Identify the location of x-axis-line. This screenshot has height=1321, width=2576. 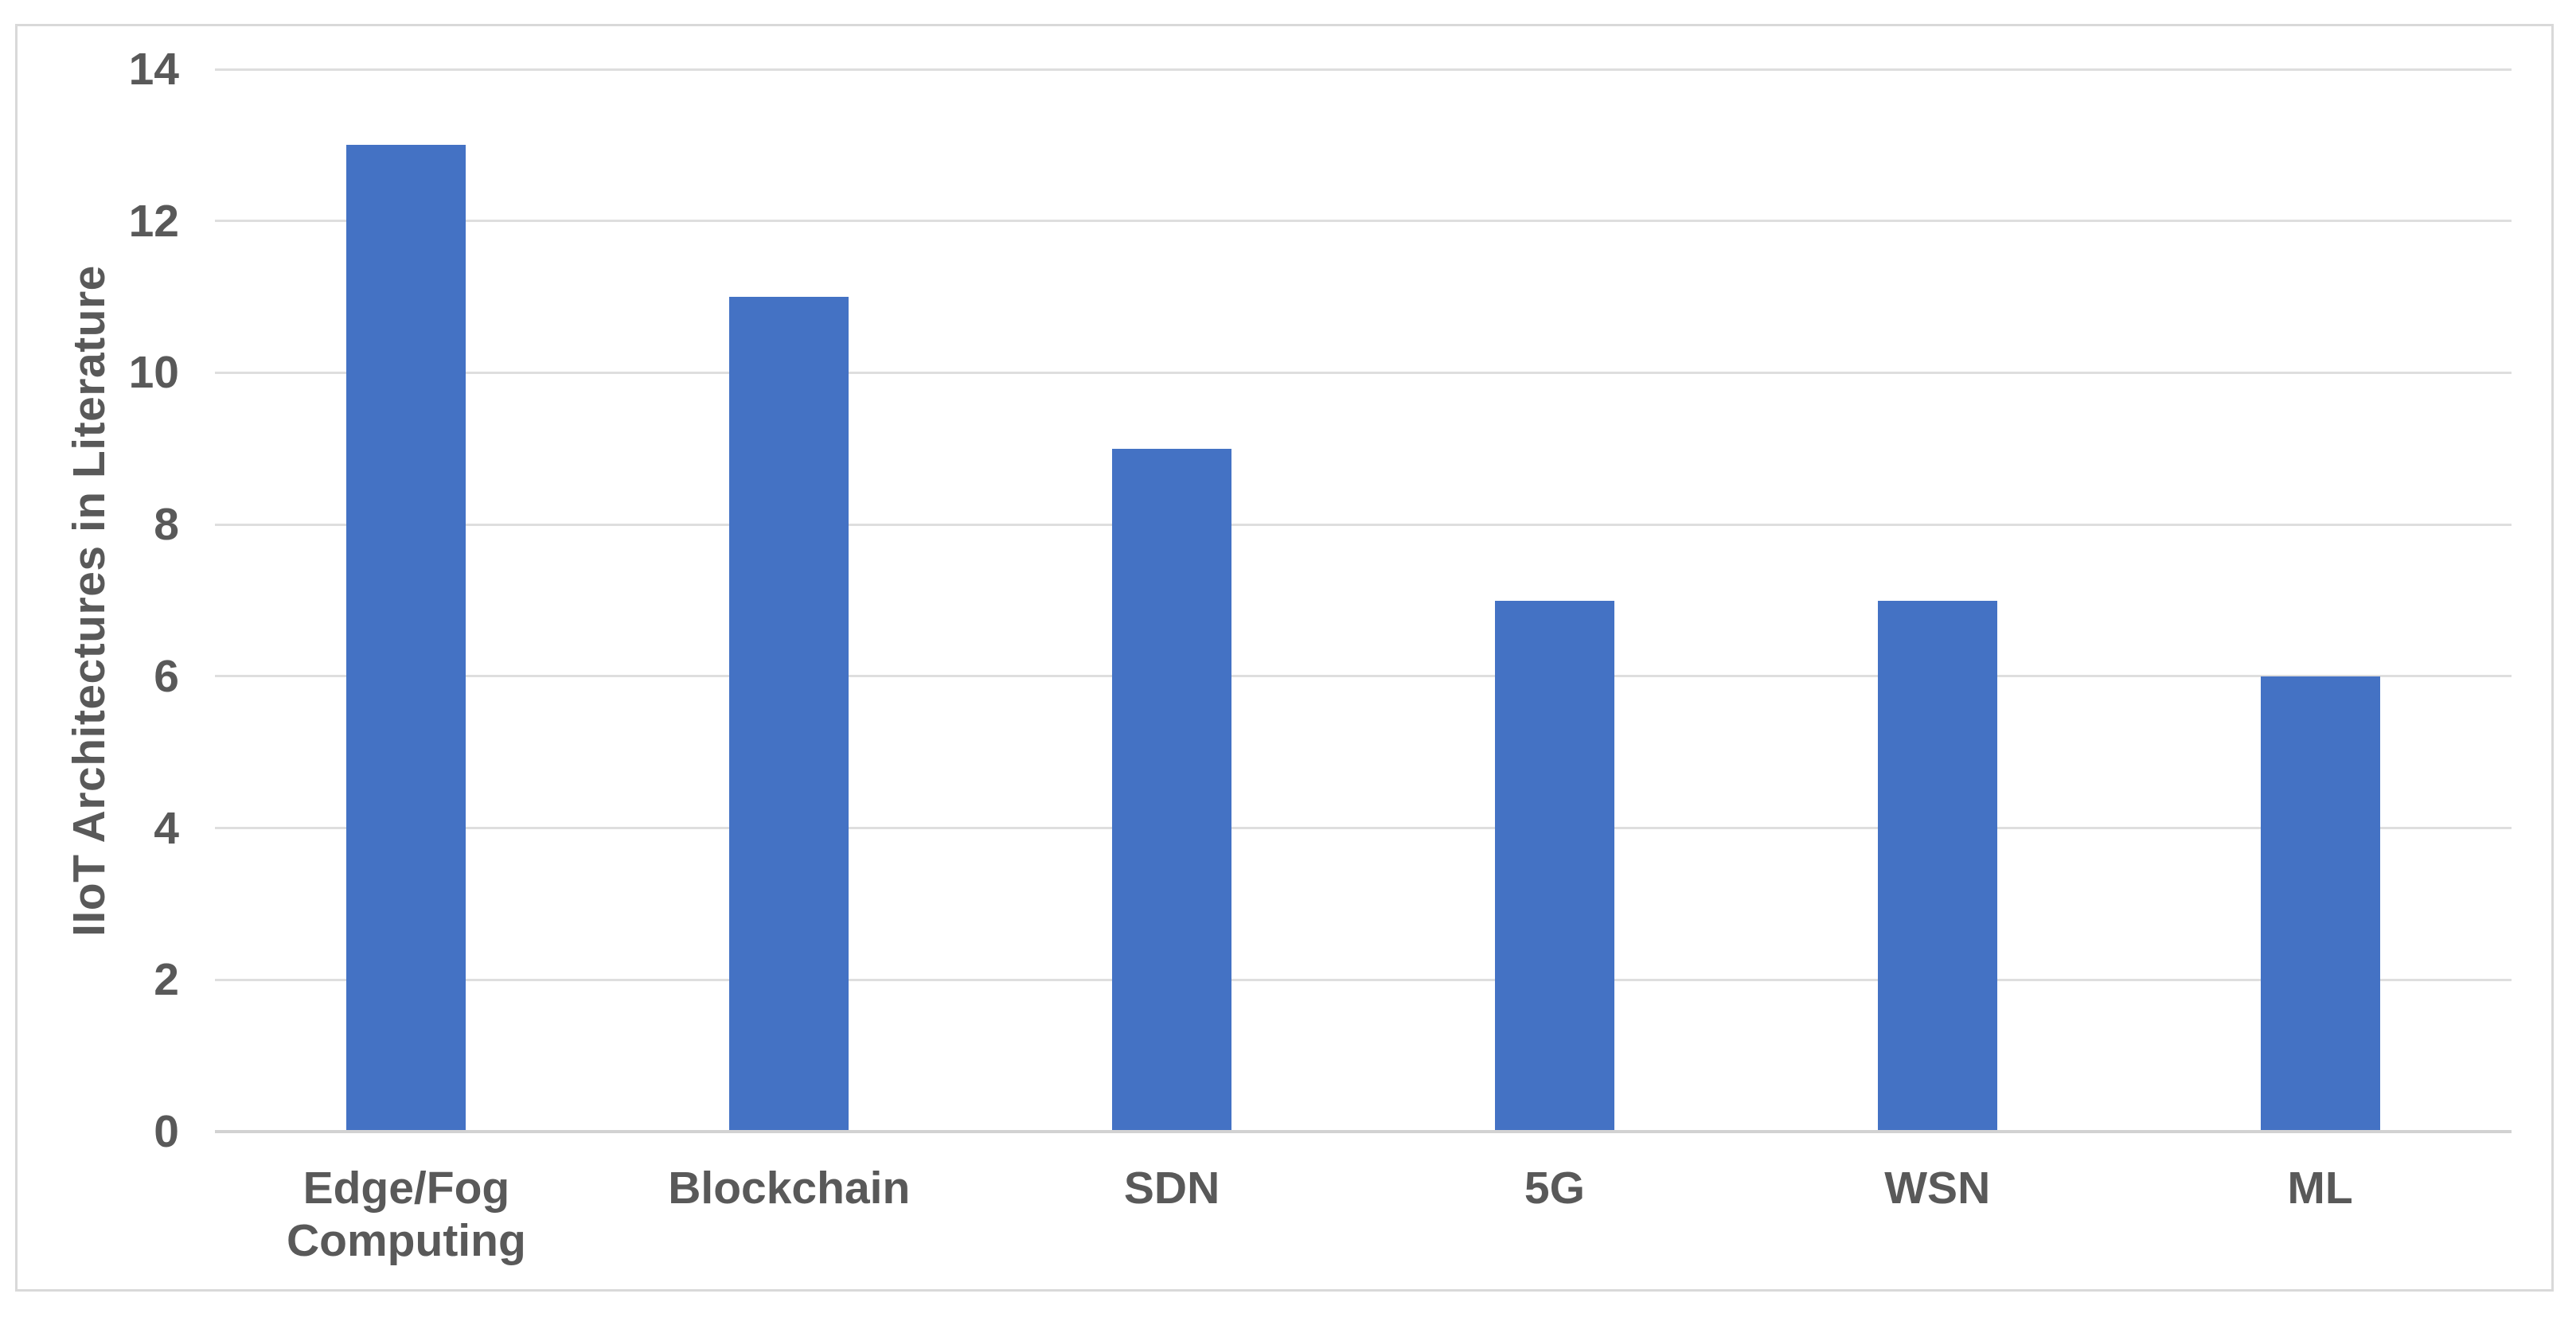
(1363, 1131).